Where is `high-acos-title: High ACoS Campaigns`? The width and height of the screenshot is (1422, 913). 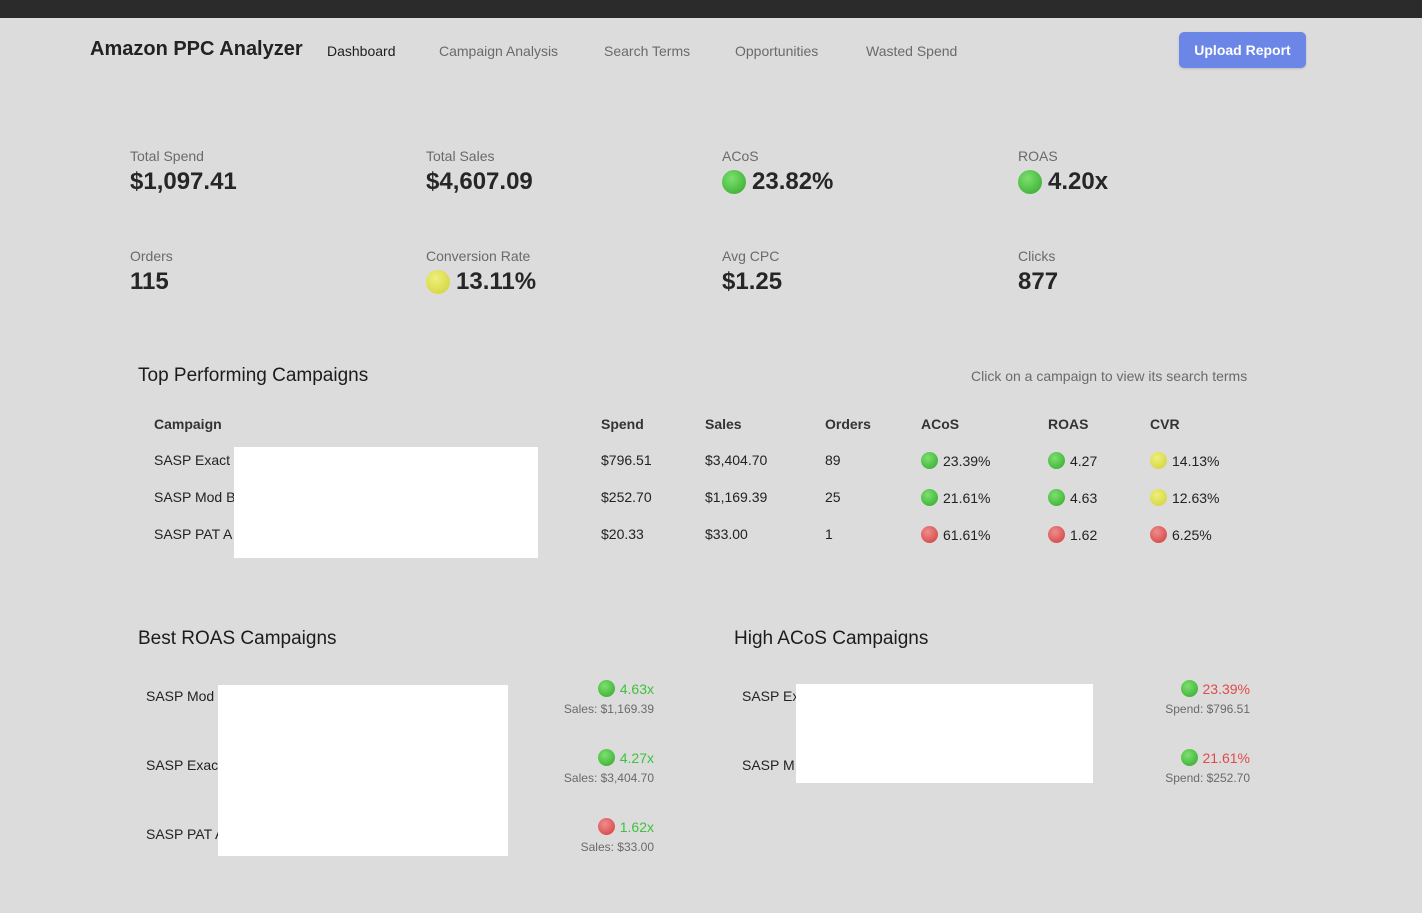
high-acos-title: High ACoS Campaigns is located at coordinates (831, 638).